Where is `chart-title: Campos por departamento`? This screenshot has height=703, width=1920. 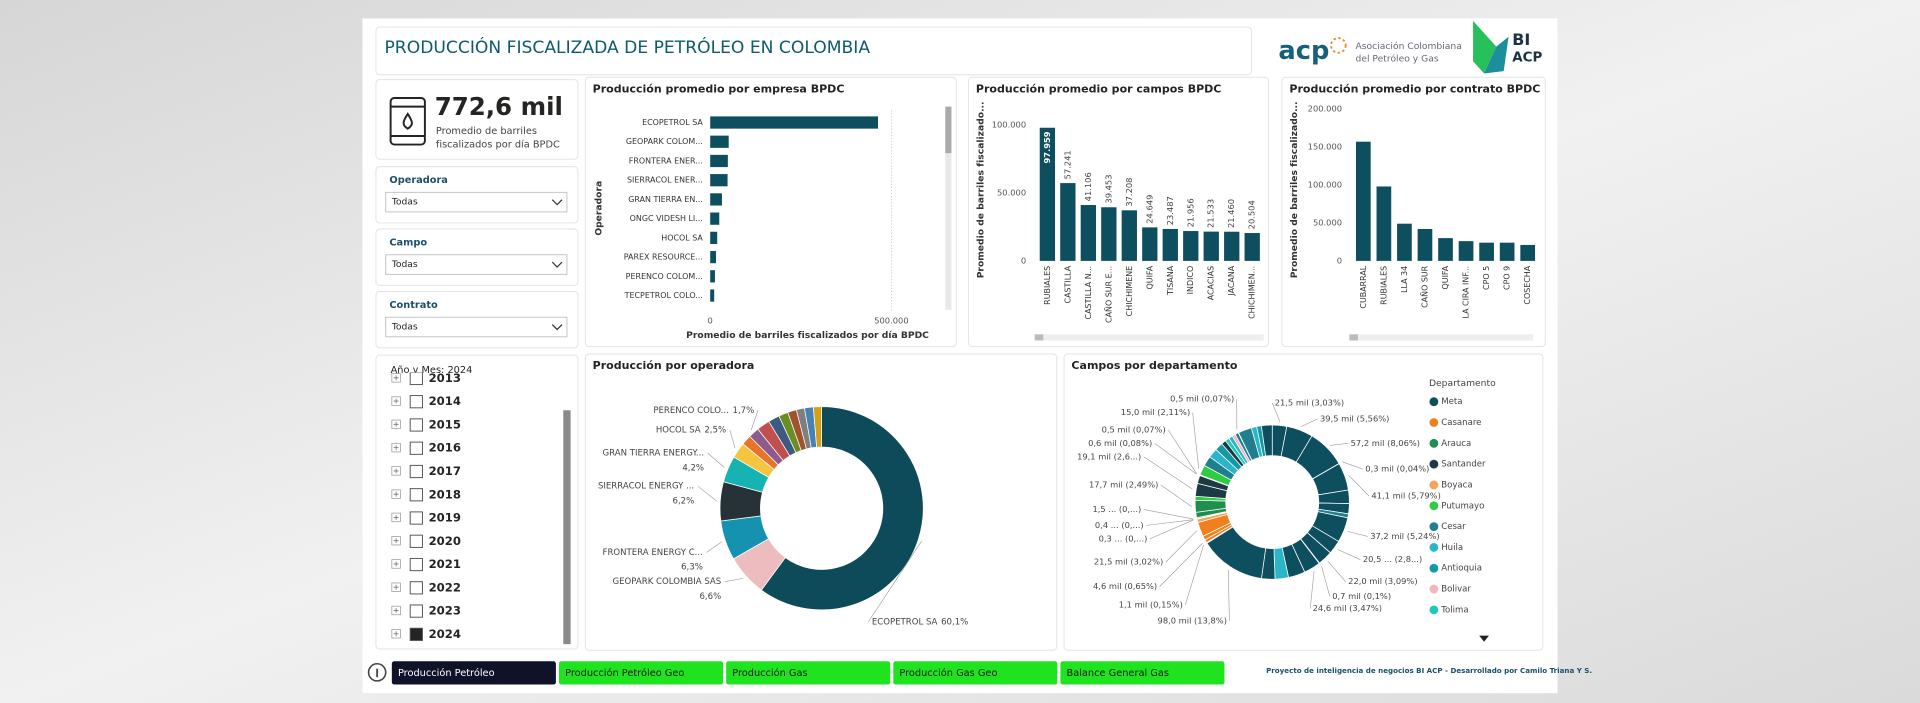 chart-title: Campos por departamento is located at coordinates (1154, 365).